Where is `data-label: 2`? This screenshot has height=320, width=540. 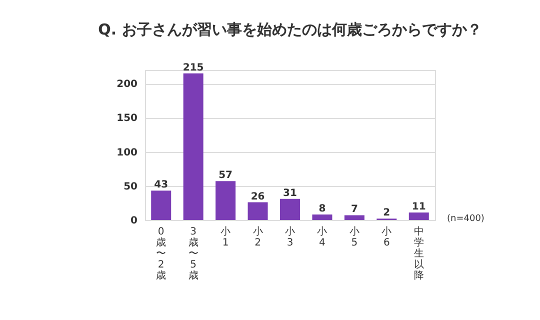 data-label: 2 is located at coordinates (386, 213).